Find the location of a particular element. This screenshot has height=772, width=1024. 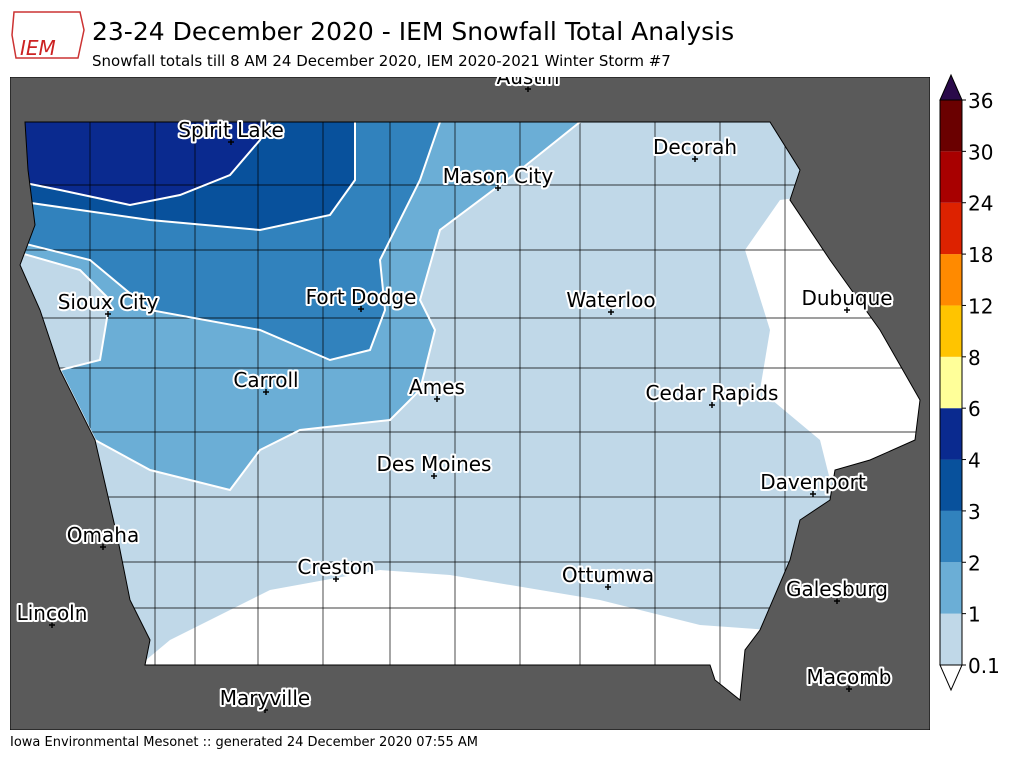

colorbar-tick-label: 18 is located at coordinates (980, 255).